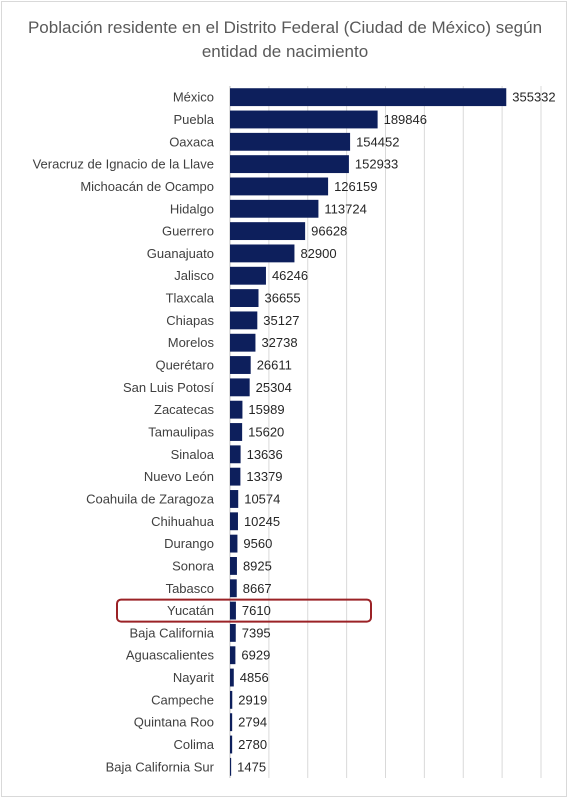 This screenshot has height=800, width=570. What do you see at coordinates (180, 253) in the screenshot?
I see `category-label: Guanajuato` at bounding box center [180, 253].